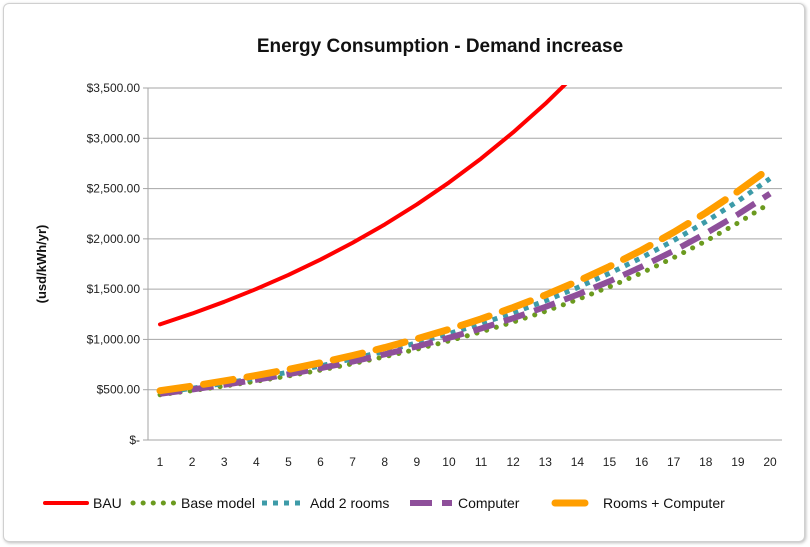 The width and height of the screenshot is (810, 547). I want to click on x-tick-label: 8, so click(384, 462).